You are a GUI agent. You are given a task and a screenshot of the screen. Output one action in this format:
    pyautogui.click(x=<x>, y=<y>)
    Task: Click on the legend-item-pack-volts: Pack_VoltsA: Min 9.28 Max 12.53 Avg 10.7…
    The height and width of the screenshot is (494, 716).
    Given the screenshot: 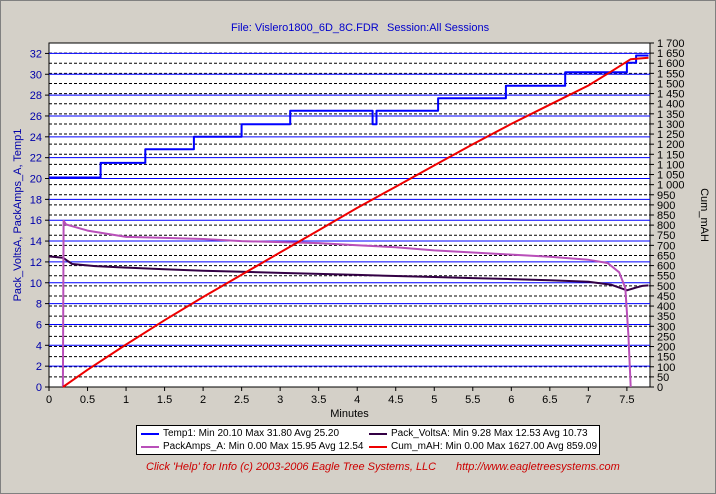 What is the action you would take?
    pyautogui.click(x=478, y=433)
    